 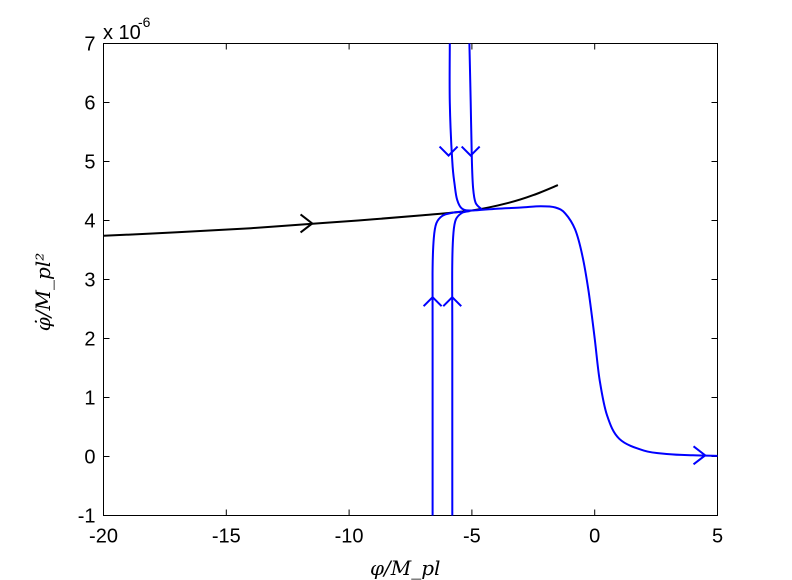 What do you see at coordinates (122, 33) in the screenshot?
I see `y-scale-text: x 10` at bounding box center [122, 33].